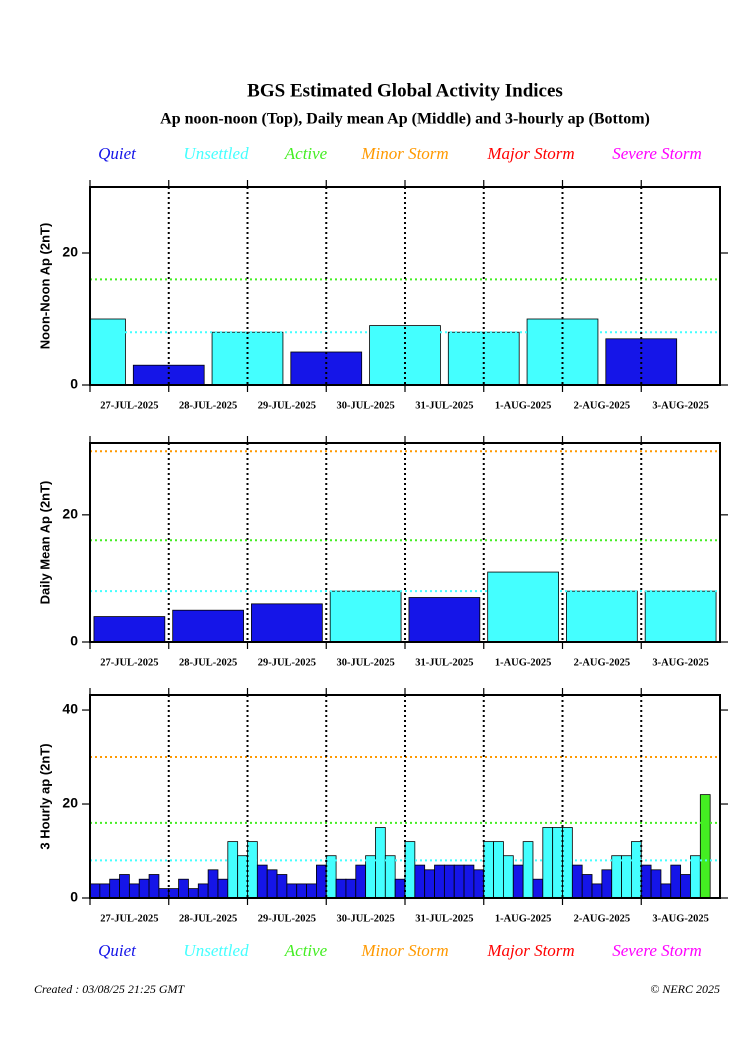  Describe the element at coordinates (216, 950) in the screenshot. I see `legend-entry: Unsettled` at that location.